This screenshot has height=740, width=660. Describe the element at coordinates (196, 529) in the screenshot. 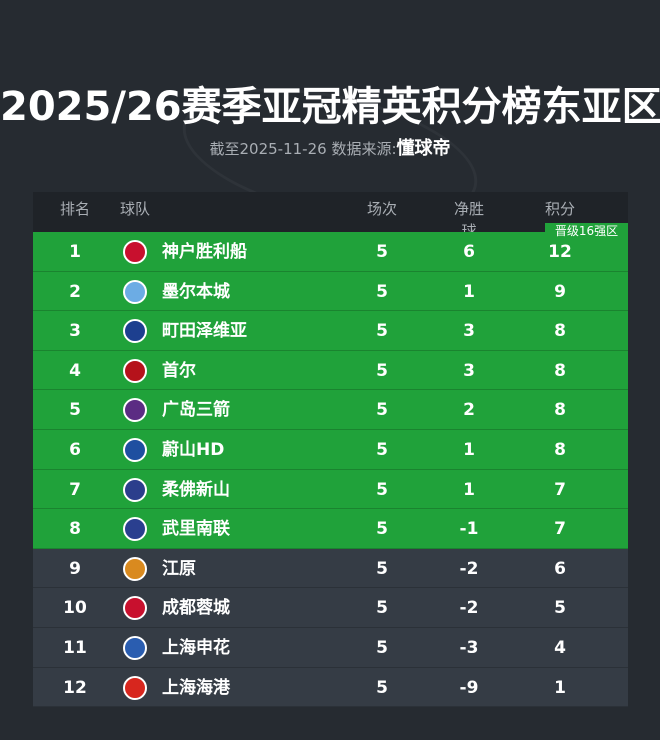

I see `team-name: 武里南联` at that location.